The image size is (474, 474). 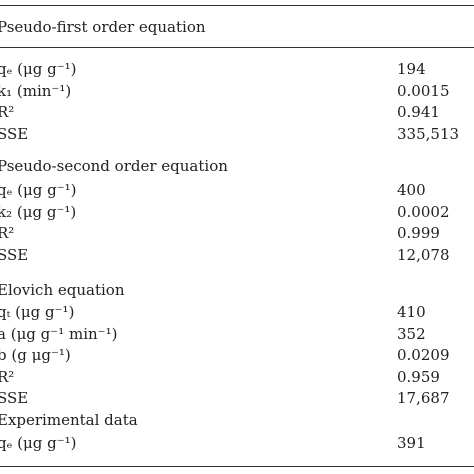 What do you see at coordinates (69, 420) in the screenshot?
I see `section-title: Experimental data` at bounding box center [69, 420].